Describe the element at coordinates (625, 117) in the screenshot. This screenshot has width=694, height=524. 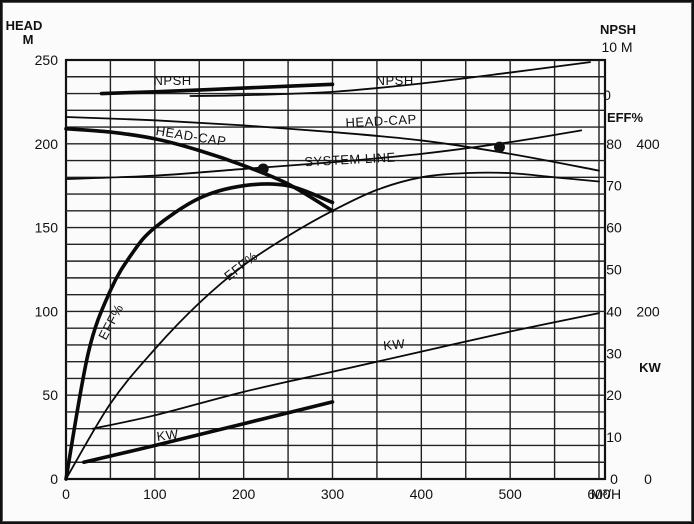
I see `eff-axis-title: EFF%` at that location.